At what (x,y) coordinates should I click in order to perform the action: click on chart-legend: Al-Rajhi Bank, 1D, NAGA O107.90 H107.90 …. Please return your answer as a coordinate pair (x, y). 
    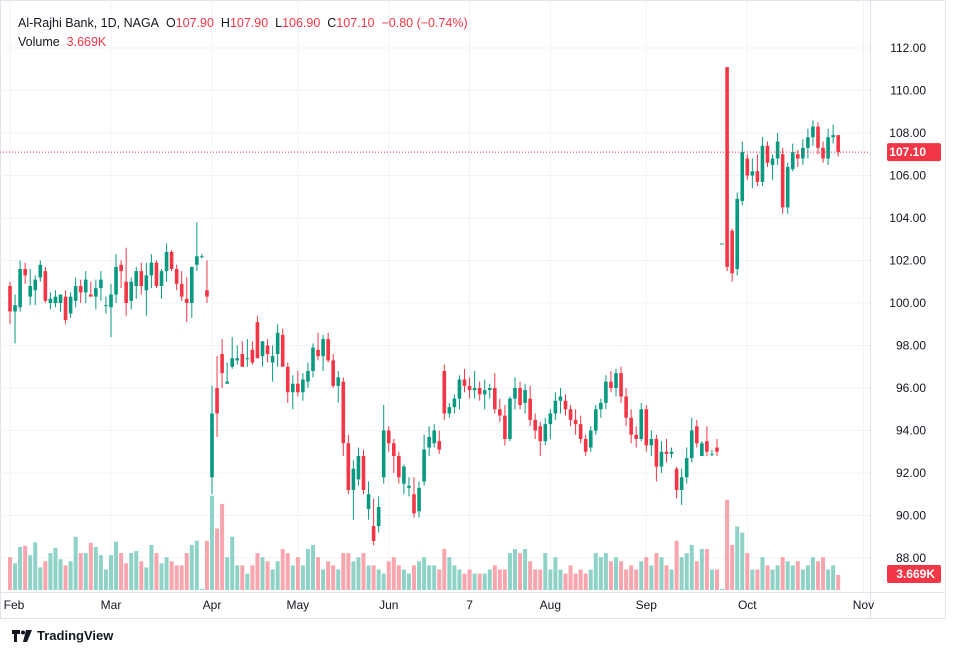
    Looking at the image, I should click on (243, 33).